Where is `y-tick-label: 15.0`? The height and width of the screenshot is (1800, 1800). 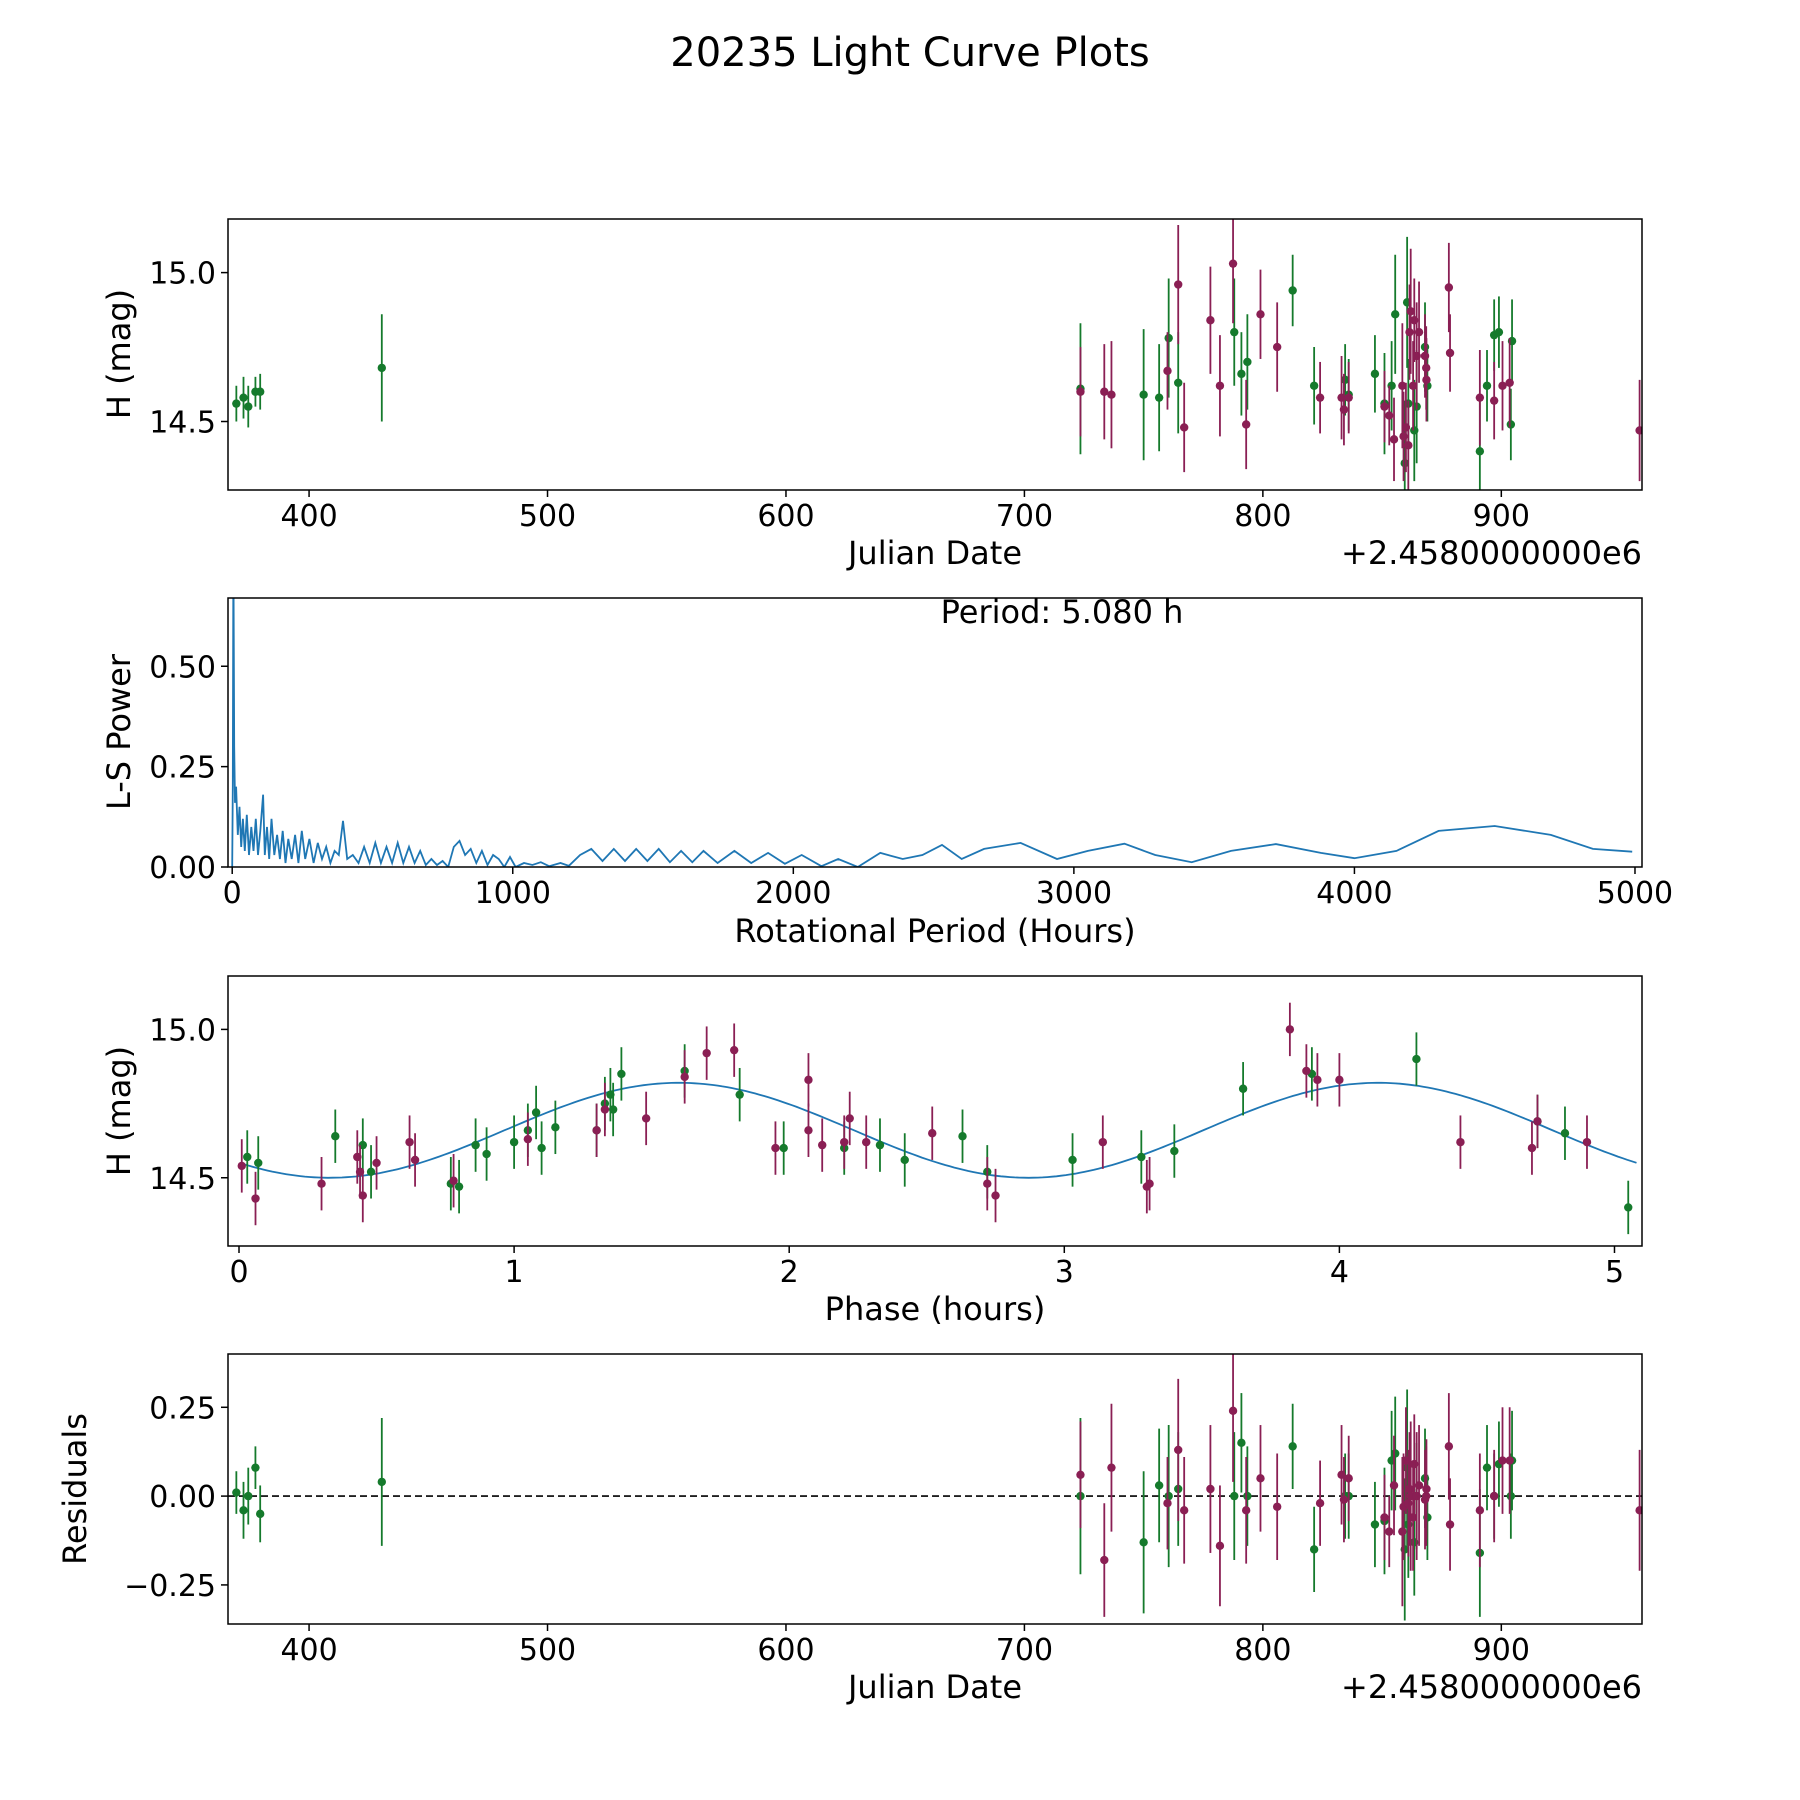 y-tick-label: 15.0 is located at coordinates (182, 274).